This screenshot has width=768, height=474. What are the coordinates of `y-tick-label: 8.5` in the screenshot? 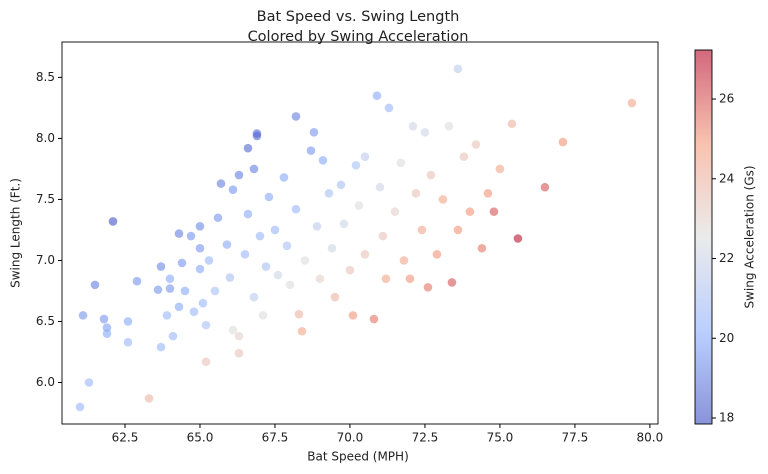 It's located at (45, 77).